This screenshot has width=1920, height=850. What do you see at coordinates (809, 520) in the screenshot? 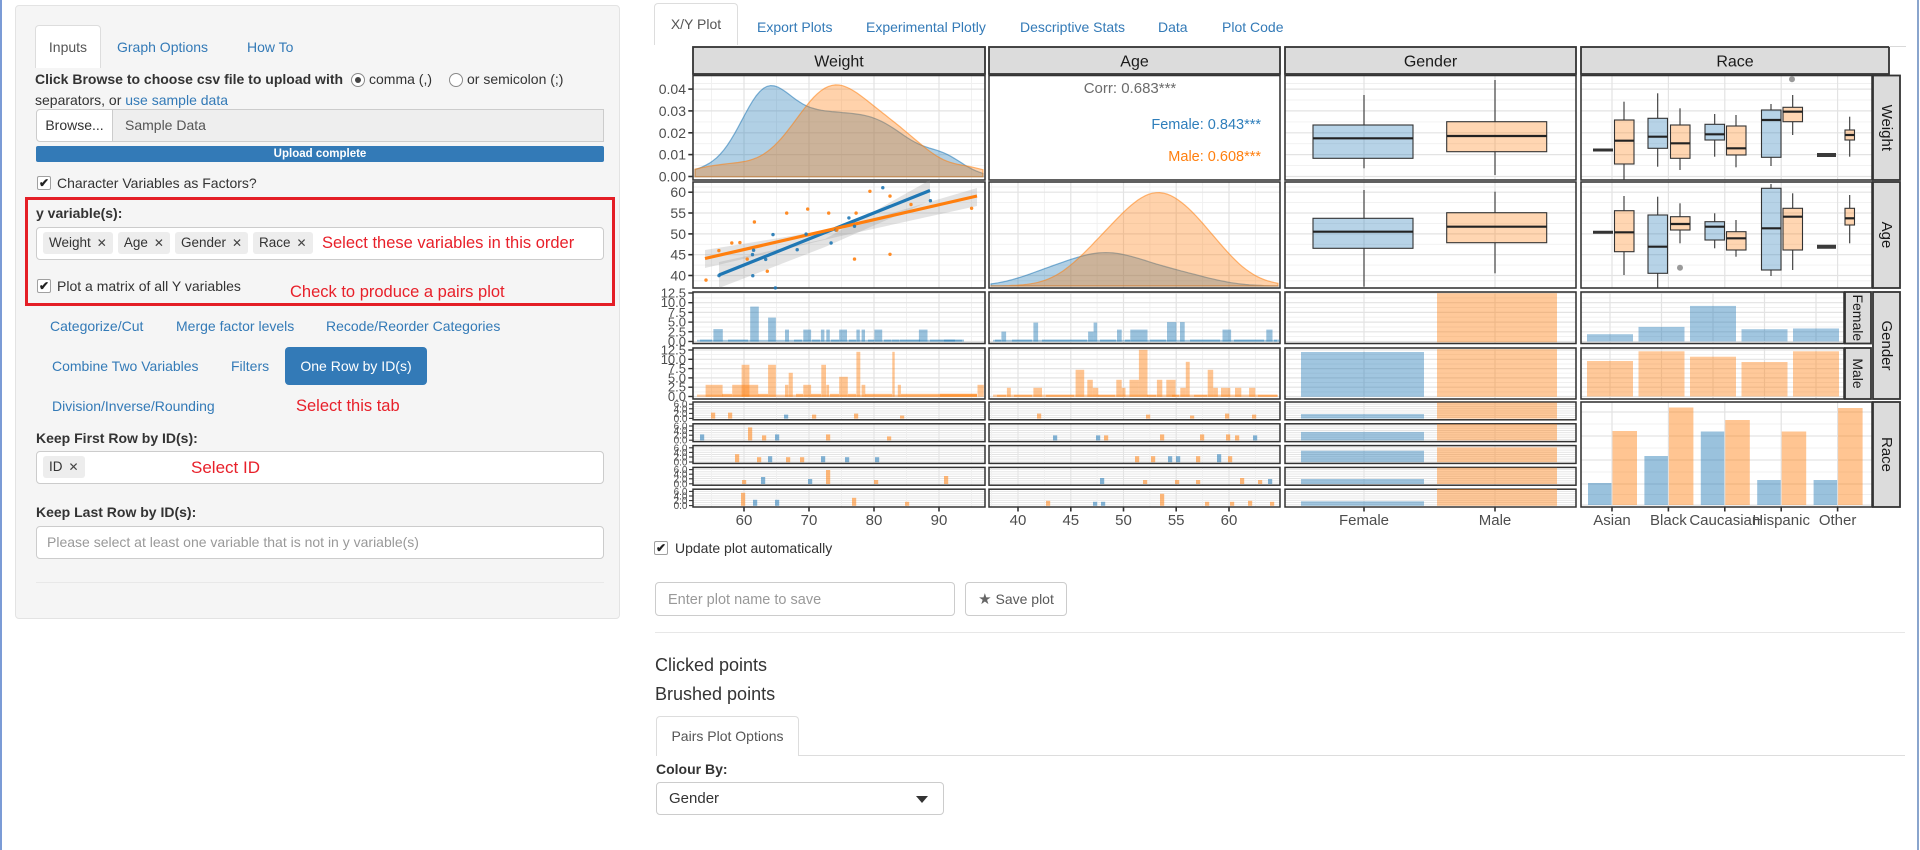
I see `svg-text: 70` at bounding box center [809, 520].